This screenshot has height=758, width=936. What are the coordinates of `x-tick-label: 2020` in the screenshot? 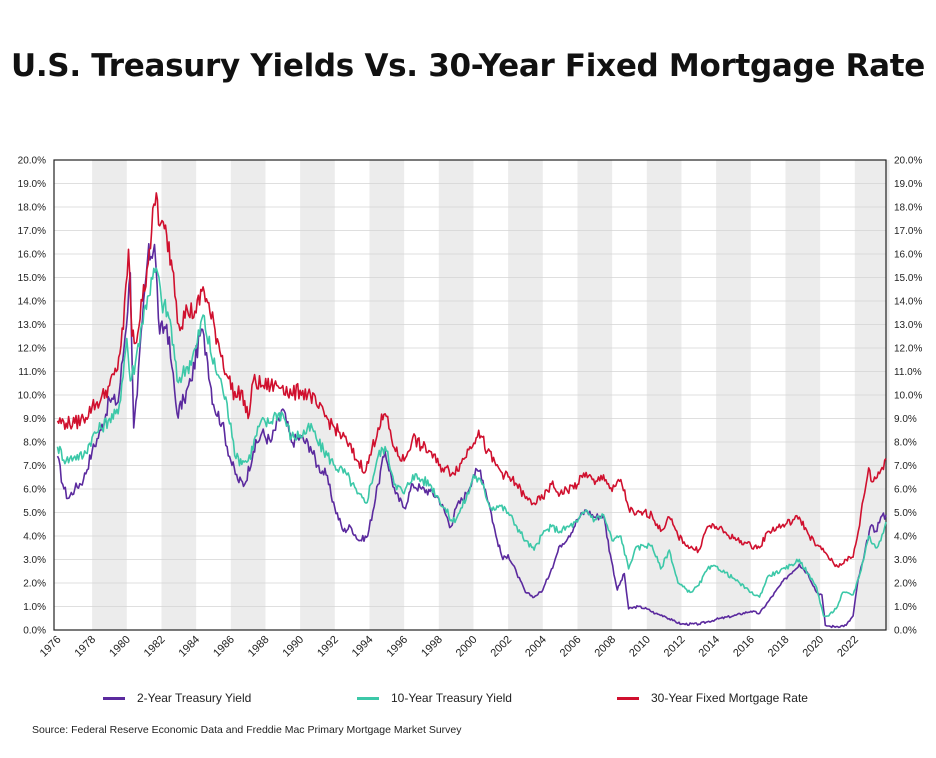 It's located at (813, 647).